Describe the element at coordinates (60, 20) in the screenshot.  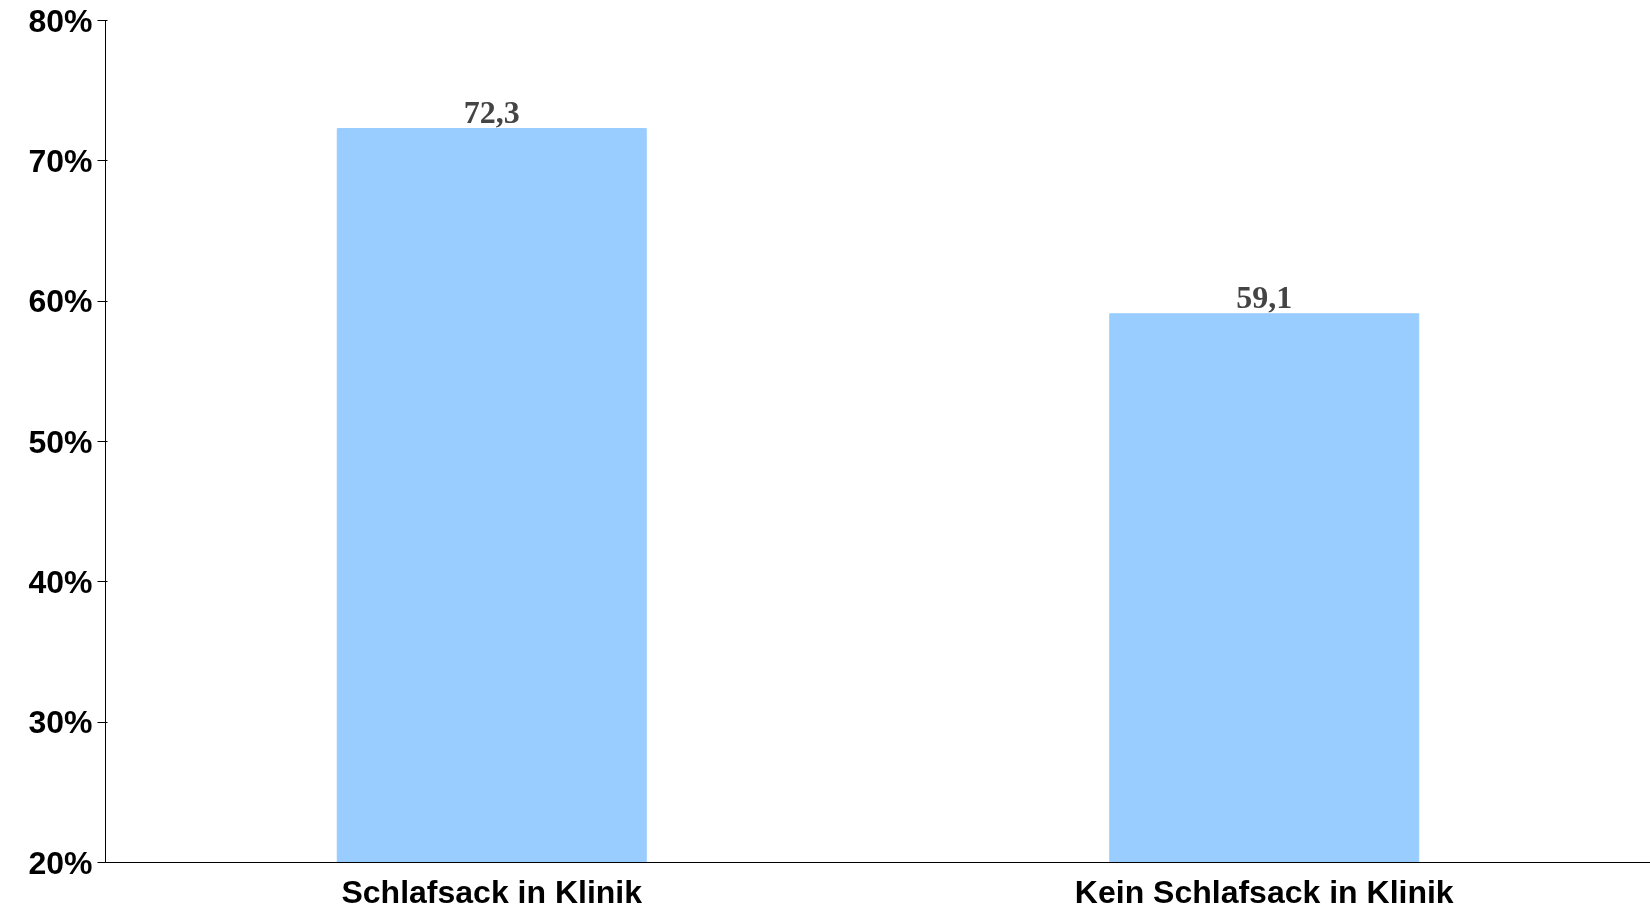
I see `y-tick-label: 80%` at that location.